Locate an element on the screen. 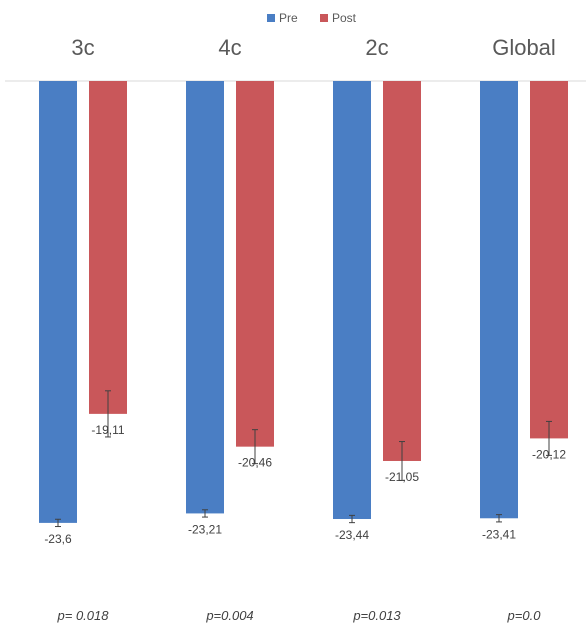 The width and height of the screenshot is (586, 626). error-bar-pre-4c is located at coordinates (205, 513).